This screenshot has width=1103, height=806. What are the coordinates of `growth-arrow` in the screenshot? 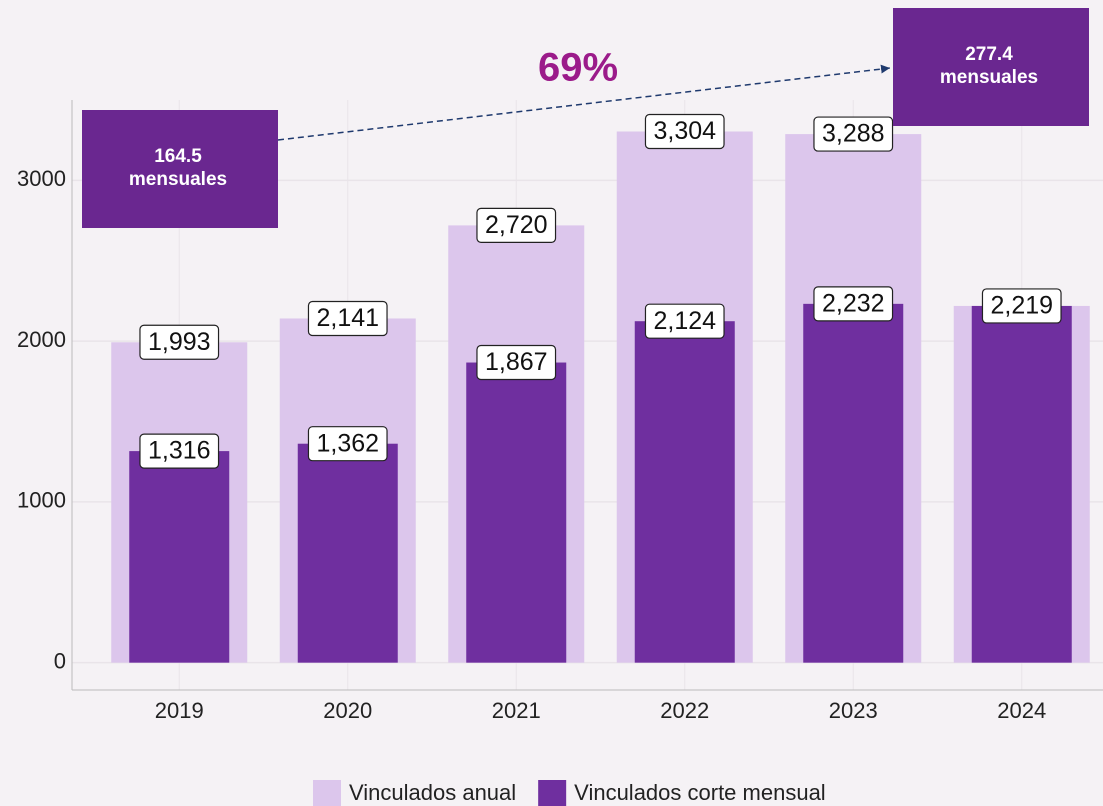 It's located at (584, 102).